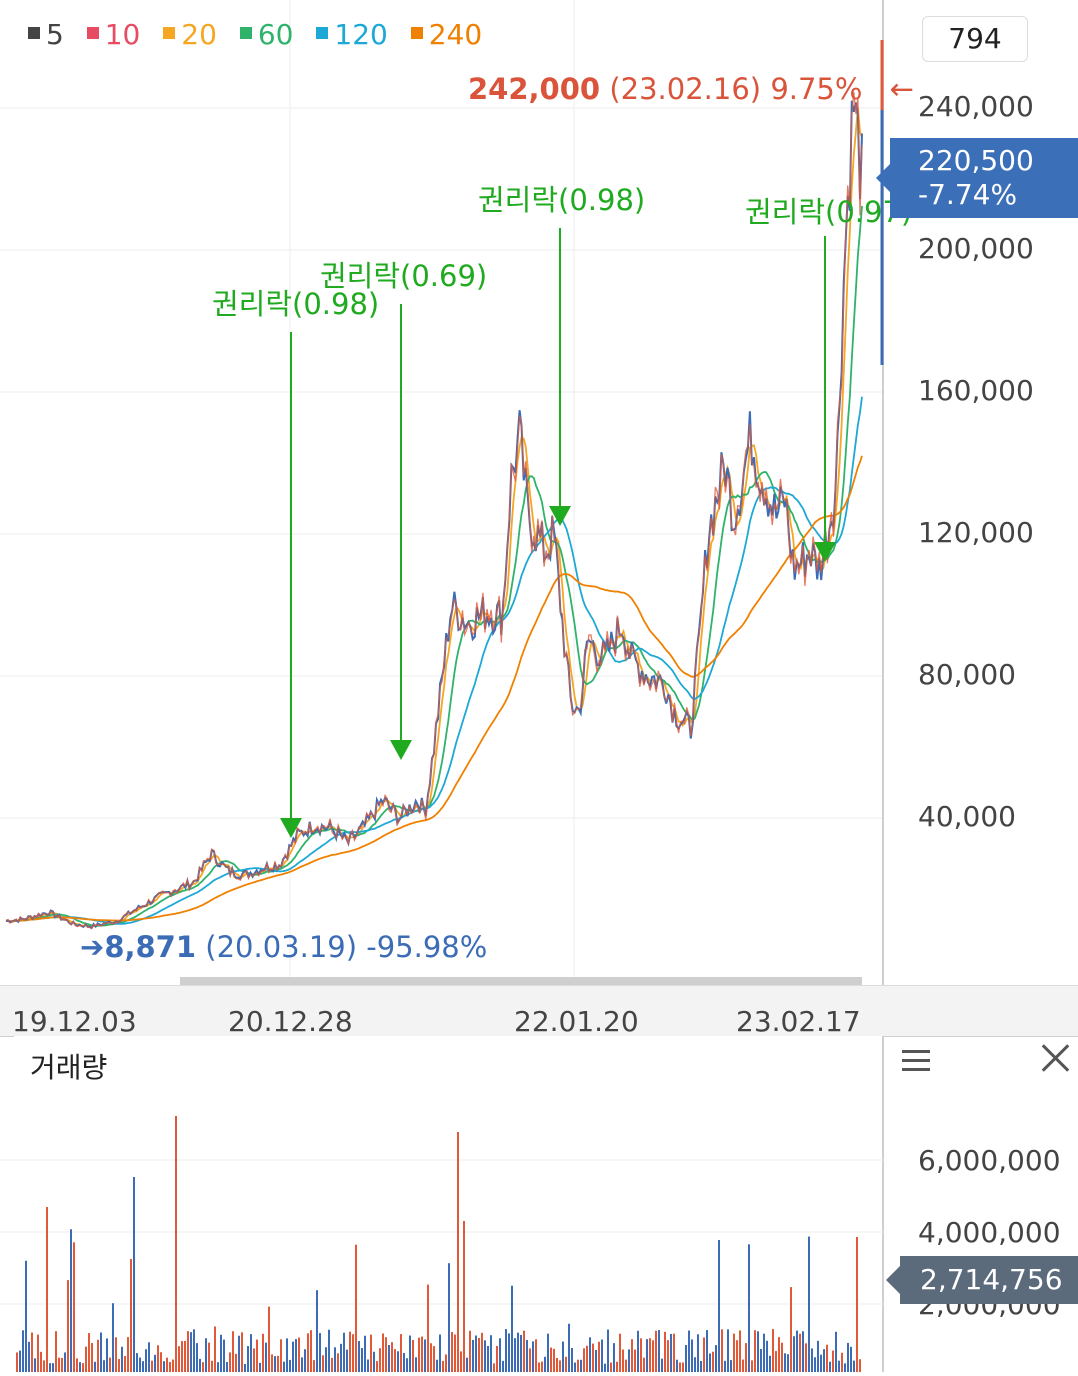 Image resolution: width=1078 pixels, height=1376 pixels. Describe the element at coordinates (975, 39) in the screenshot. I see `candle-count-box: 794` at that location.